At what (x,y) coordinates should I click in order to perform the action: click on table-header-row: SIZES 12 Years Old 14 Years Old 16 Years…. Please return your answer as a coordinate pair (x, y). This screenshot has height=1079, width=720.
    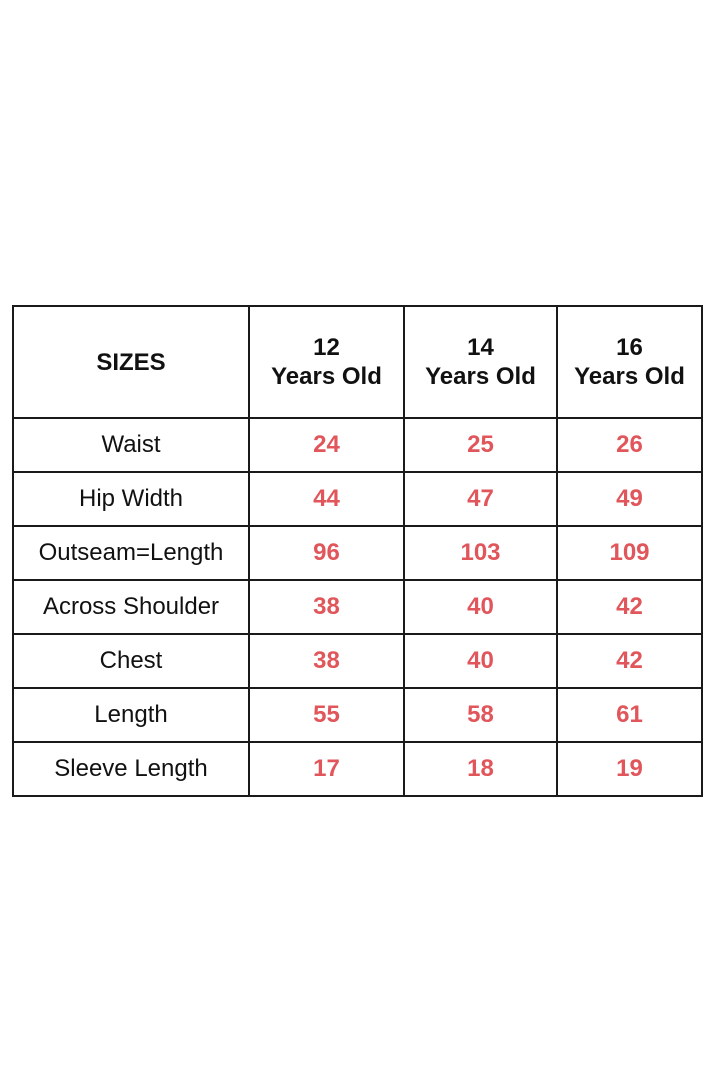
    Looking at the image, I should click on (357, 362).